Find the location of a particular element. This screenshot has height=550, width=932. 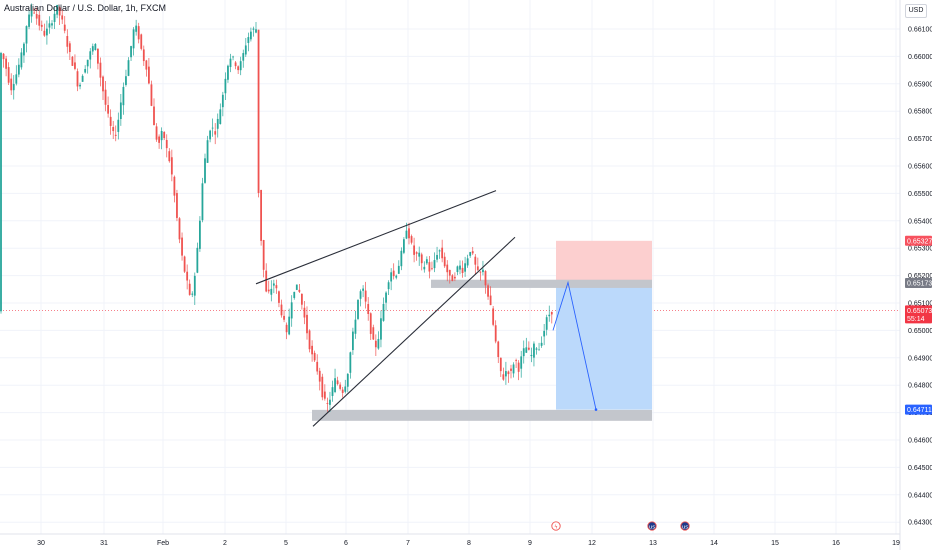

time-axis: 30 31 Feb 2 5 6 7 8 9 12 13 14 15 16 19 is located at coordinates (468, 543).